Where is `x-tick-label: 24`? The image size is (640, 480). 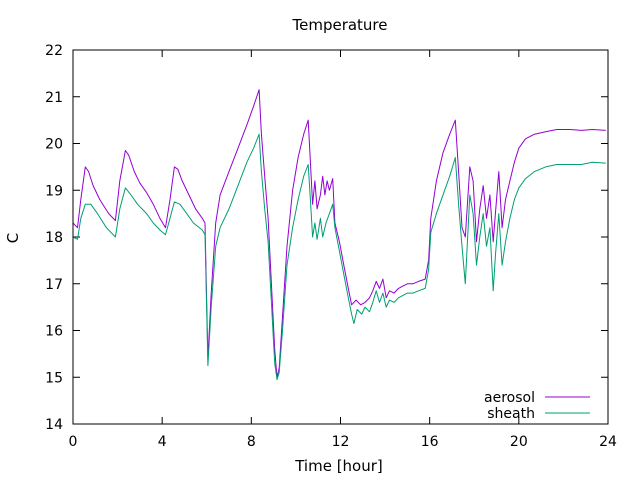 x-tick-label: 24 is located at coordinates (608, 442).